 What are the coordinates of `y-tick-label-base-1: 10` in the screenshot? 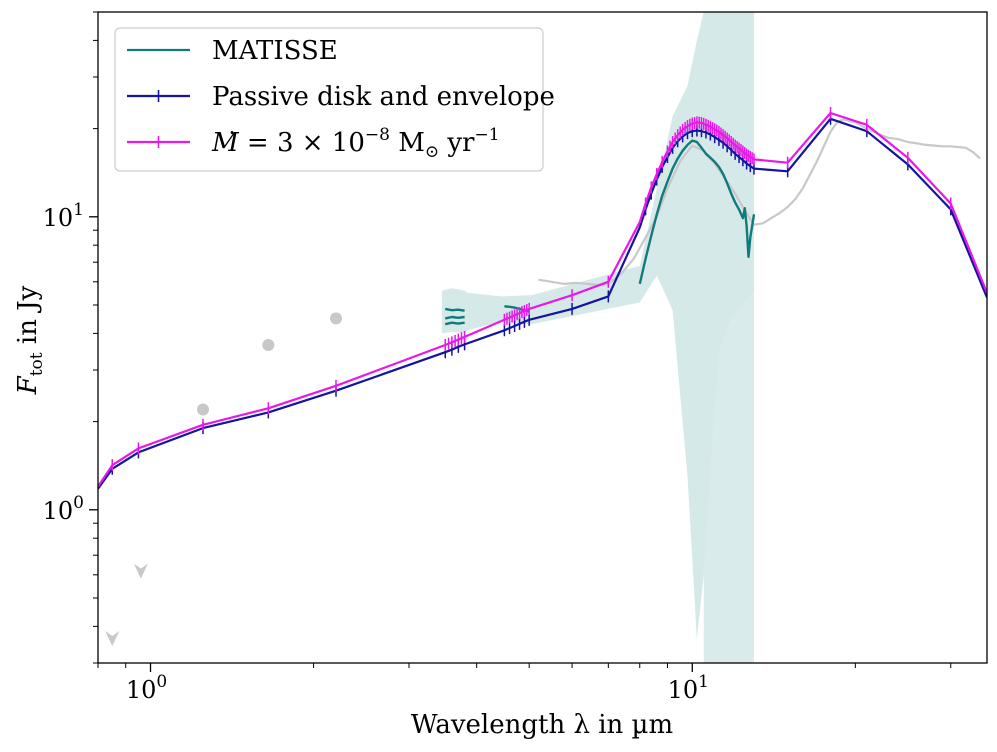 It's located at (58, 218).